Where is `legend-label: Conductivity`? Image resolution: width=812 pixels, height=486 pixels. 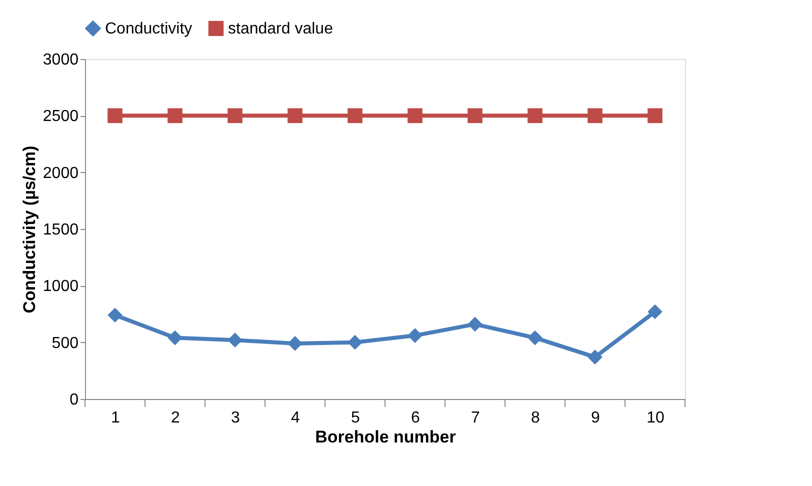
legend-label: Conductivity is located at coordinates (148, 29).